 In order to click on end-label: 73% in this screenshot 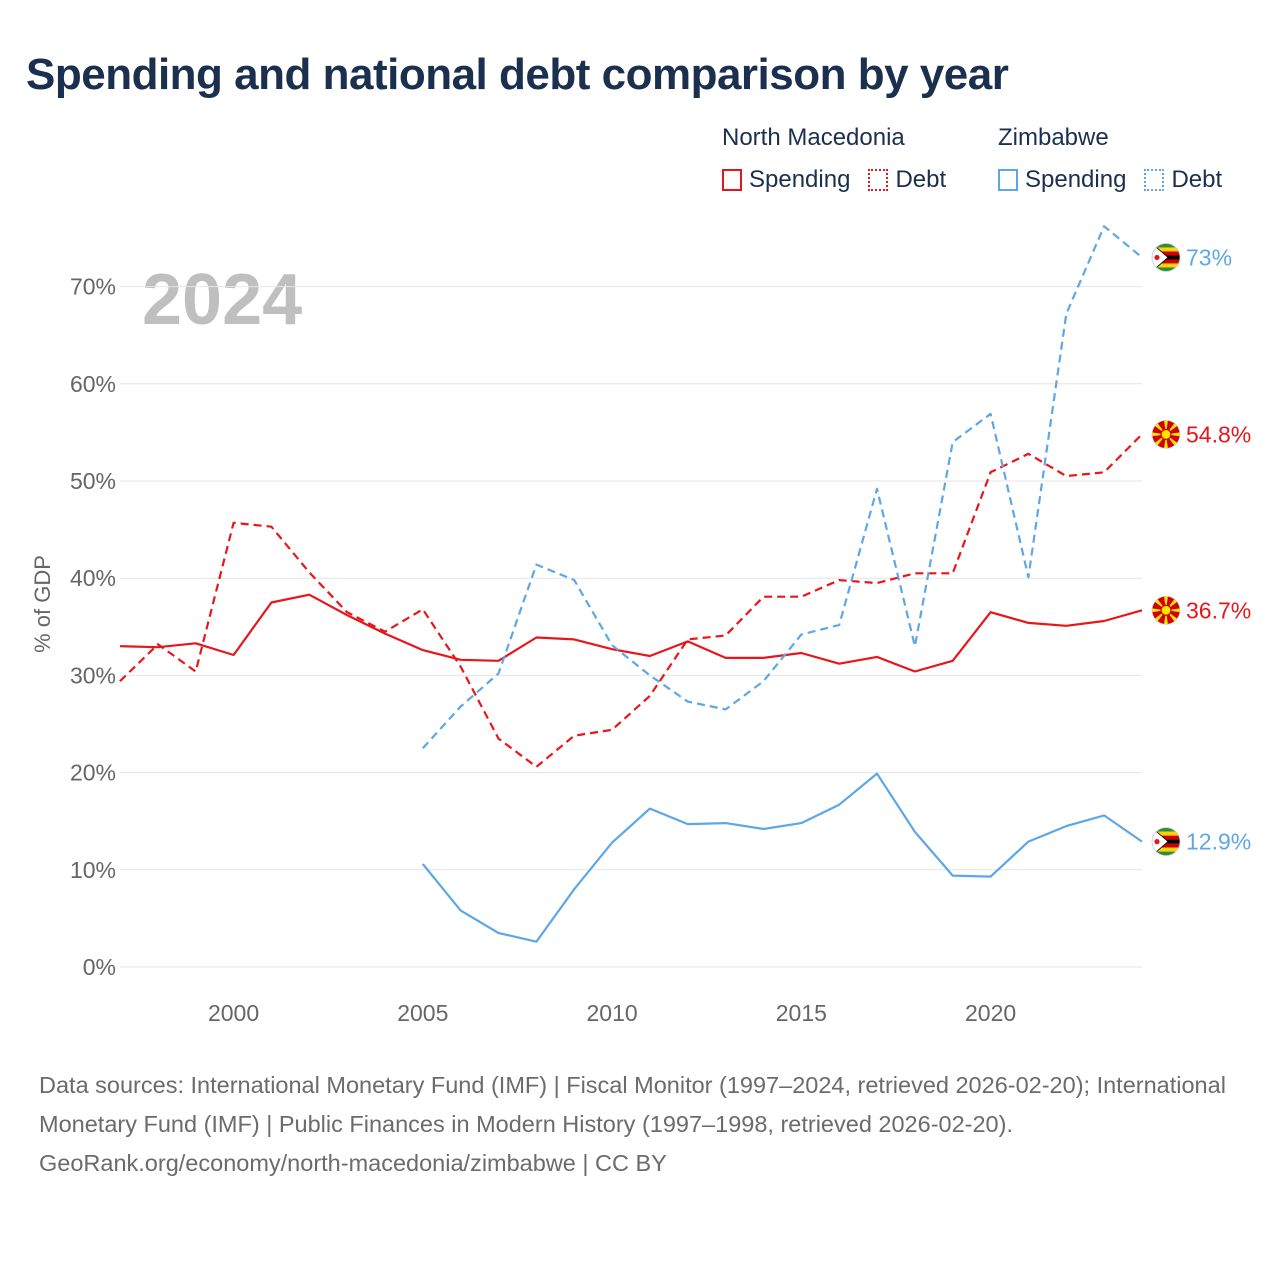, I will do `click(1209, 257)`.